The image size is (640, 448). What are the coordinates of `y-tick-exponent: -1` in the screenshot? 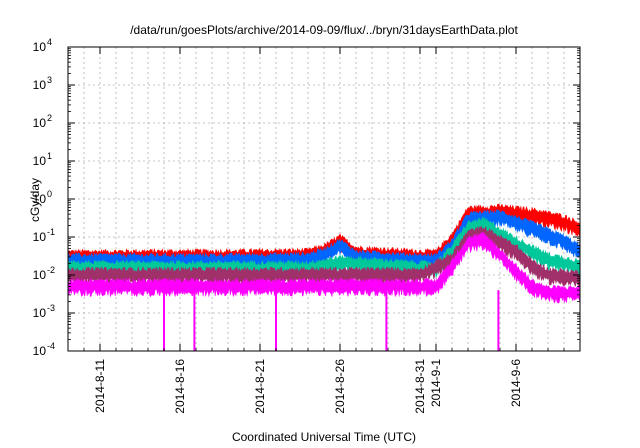 It's located at (51, 232).